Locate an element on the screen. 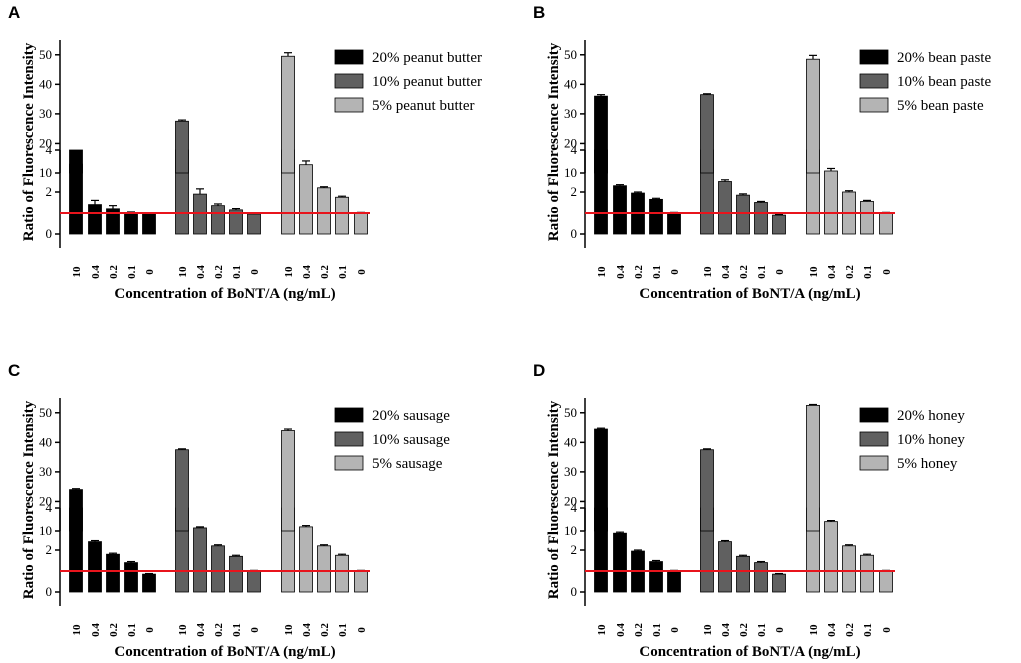 The height and width of the screenshot is (663, 1021). panel-letter: D is located at coordinates (539, 370).